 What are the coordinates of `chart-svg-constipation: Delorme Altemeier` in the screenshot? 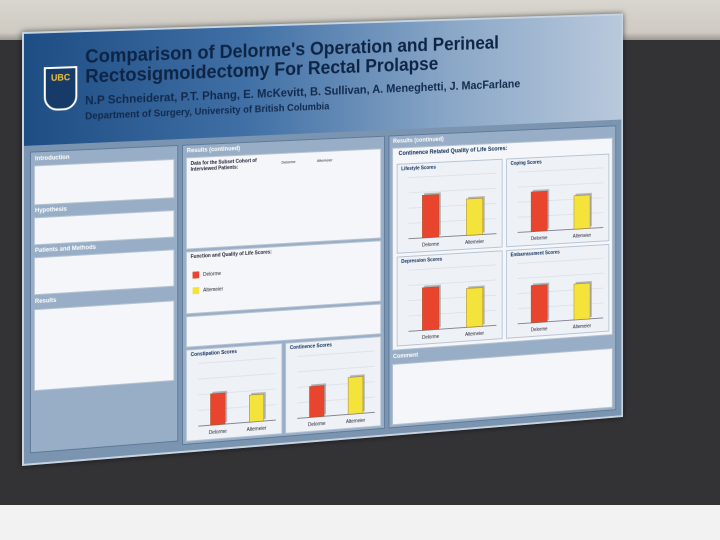 It's located at (234, 395).